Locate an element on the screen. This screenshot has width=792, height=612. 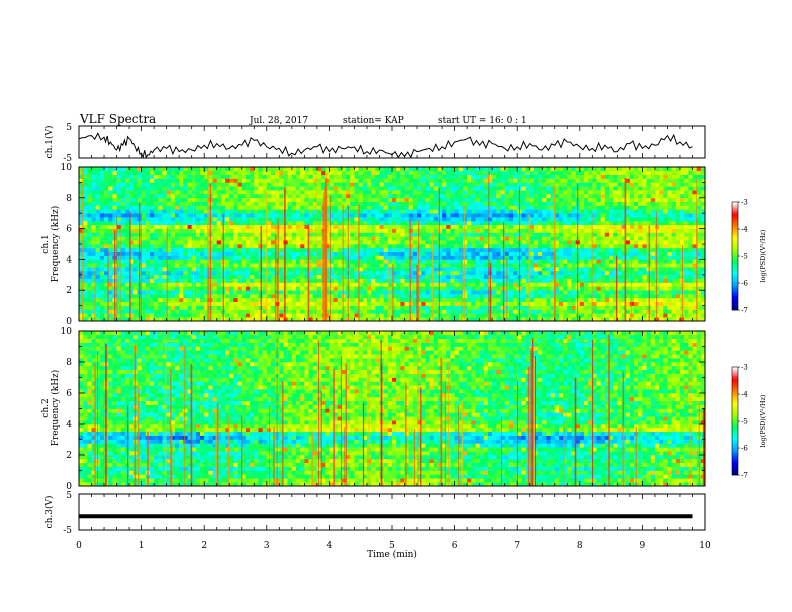
ch1-xticks is located at coordinates (392, 142).